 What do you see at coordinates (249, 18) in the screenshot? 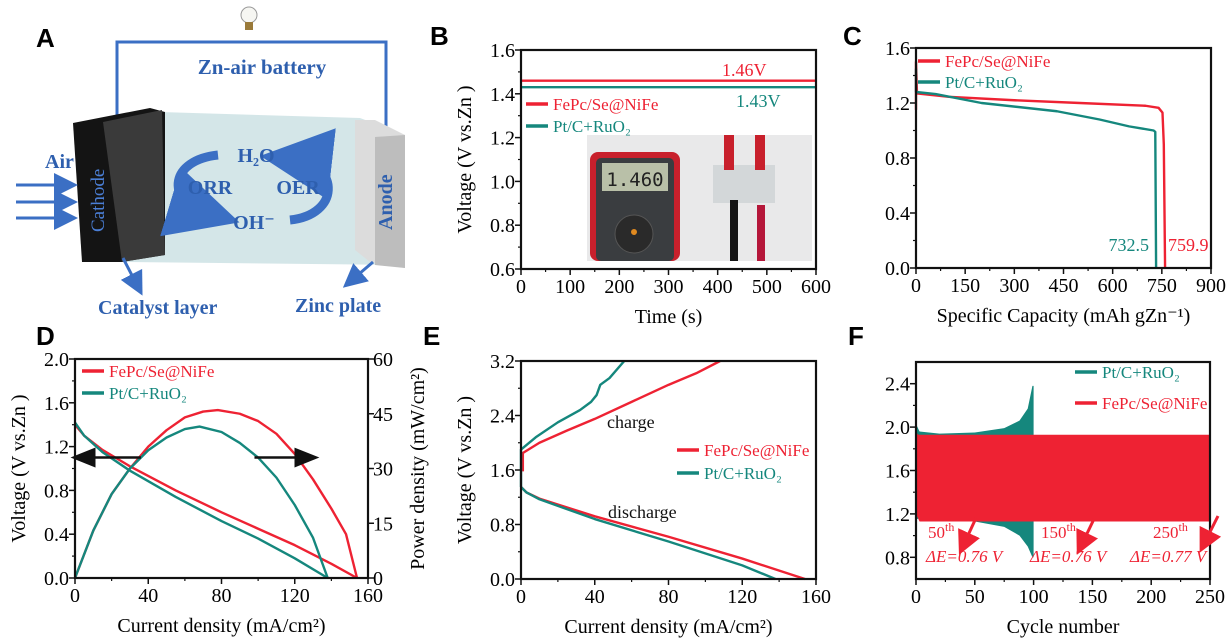
I see `light-bulb-icon` at bounding box center [249, 18].